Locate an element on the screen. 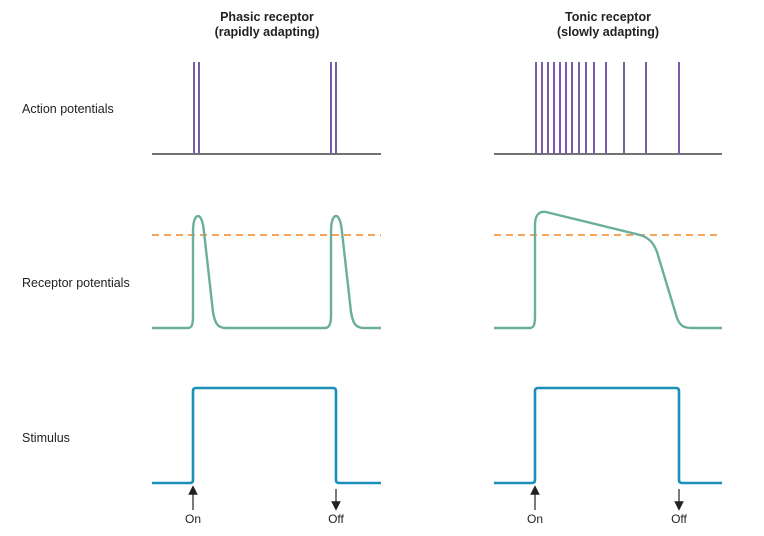  tonic-stimulus is located at coordinates (608, 448).